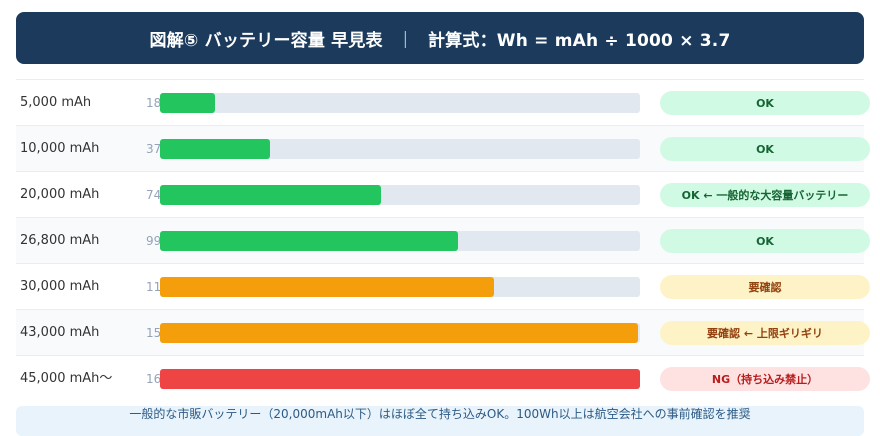 The image size is (880, 436). What do you see at coordinates (60, 148) in the screenshot?
I see `category-label: 10,000 mAh` at bounding box center [60, 148].